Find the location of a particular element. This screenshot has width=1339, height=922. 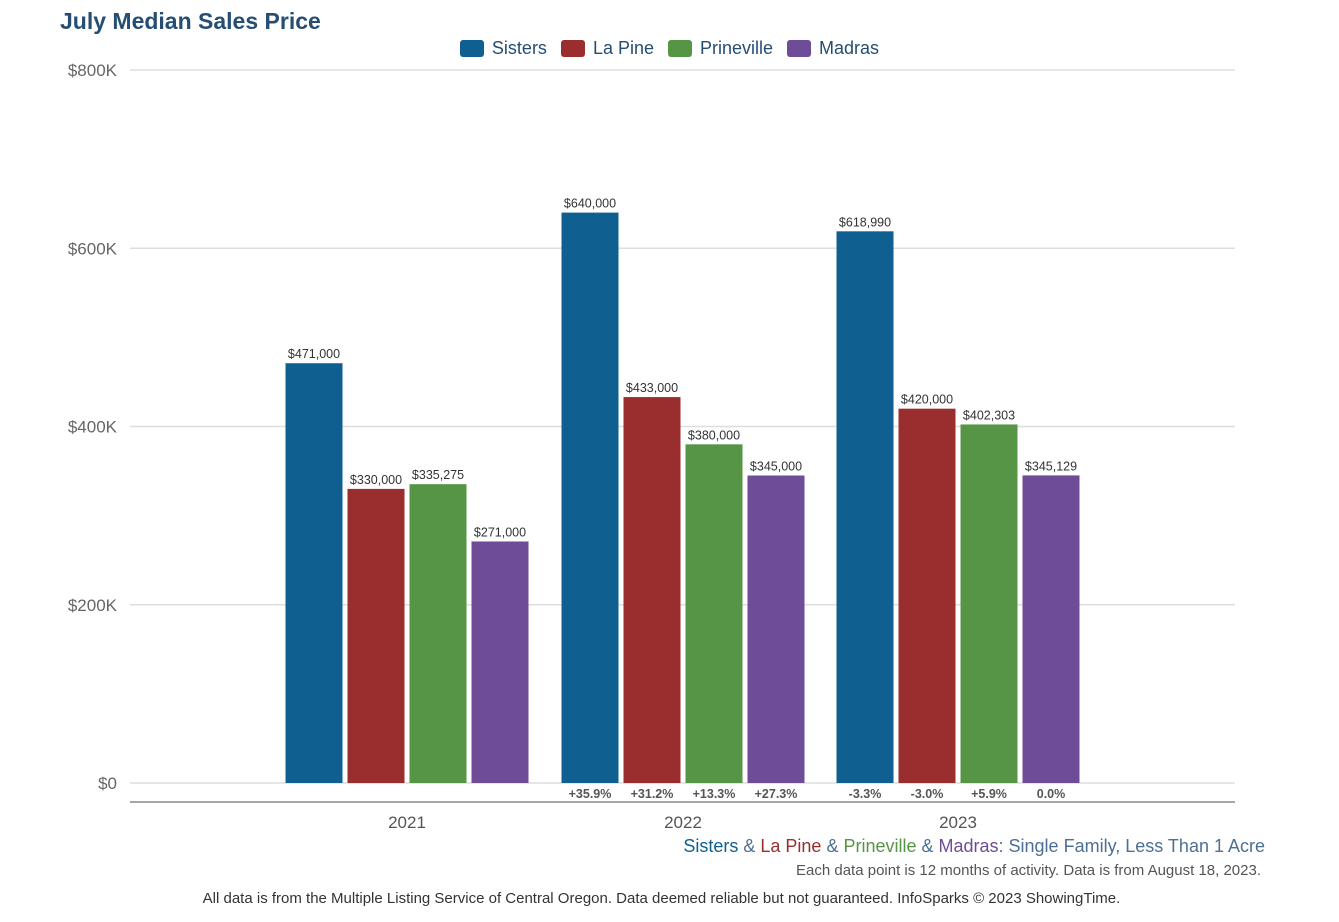

legend-item-madras: Madras is located at coordinates (833, 48).